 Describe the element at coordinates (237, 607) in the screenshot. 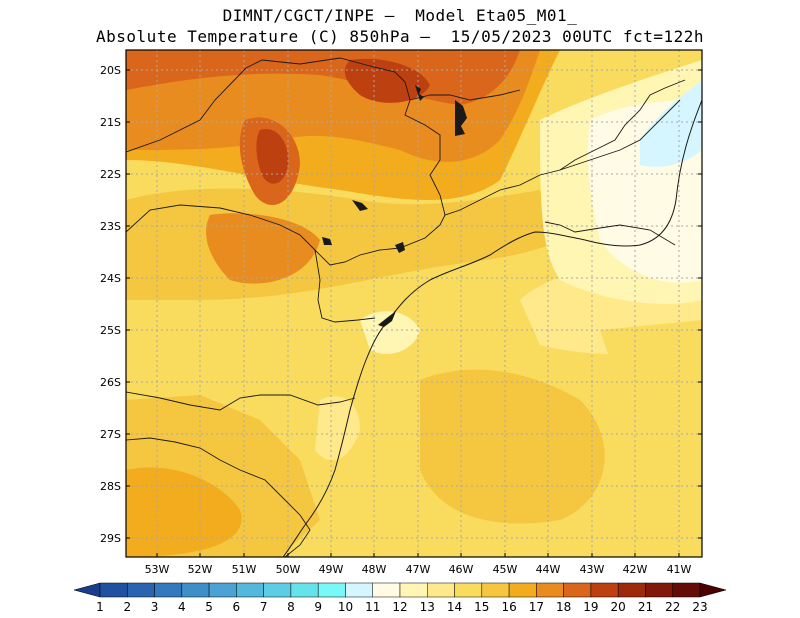

I see `colorbar-label: 6` at that location.